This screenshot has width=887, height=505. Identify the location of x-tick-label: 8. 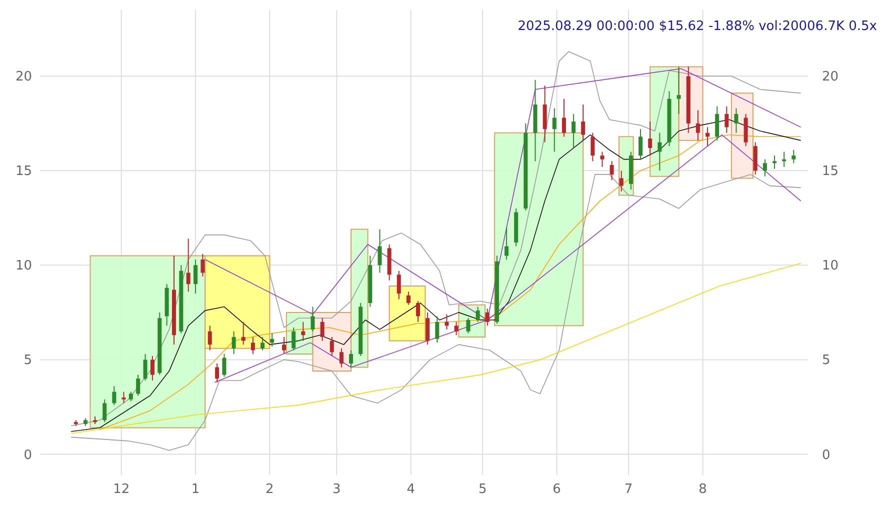
(702, 489).